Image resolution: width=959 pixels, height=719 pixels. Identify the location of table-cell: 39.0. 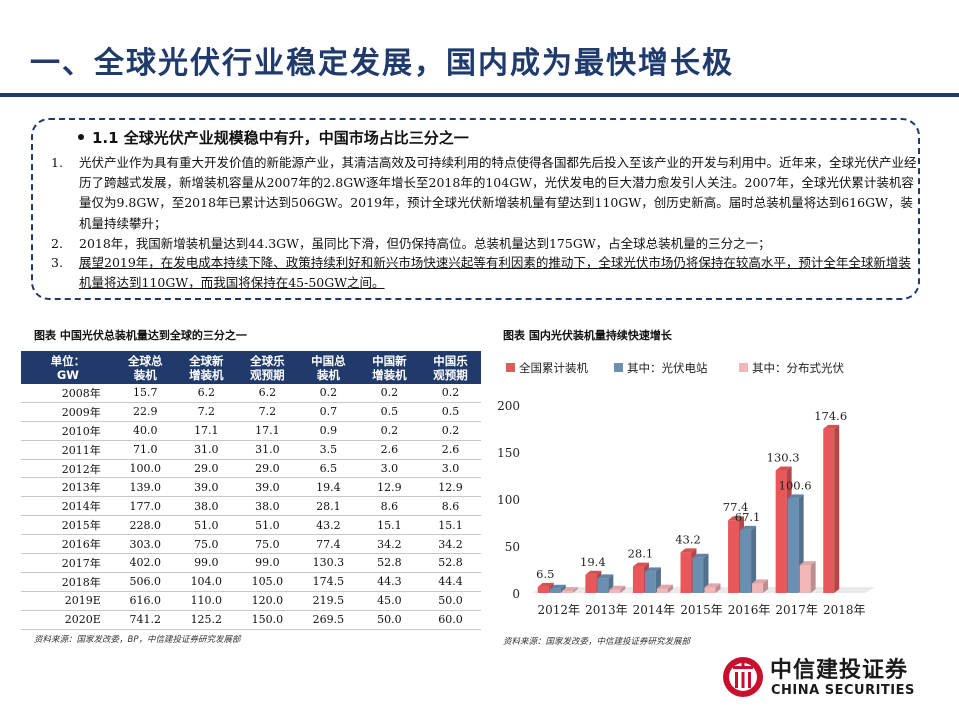
(206, 487).